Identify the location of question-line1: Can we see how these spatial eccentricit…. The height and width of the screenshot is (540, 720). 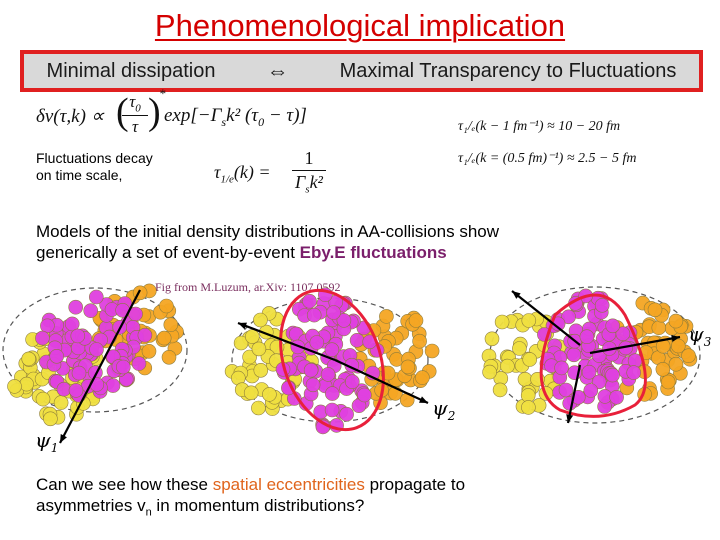
(251, 484).